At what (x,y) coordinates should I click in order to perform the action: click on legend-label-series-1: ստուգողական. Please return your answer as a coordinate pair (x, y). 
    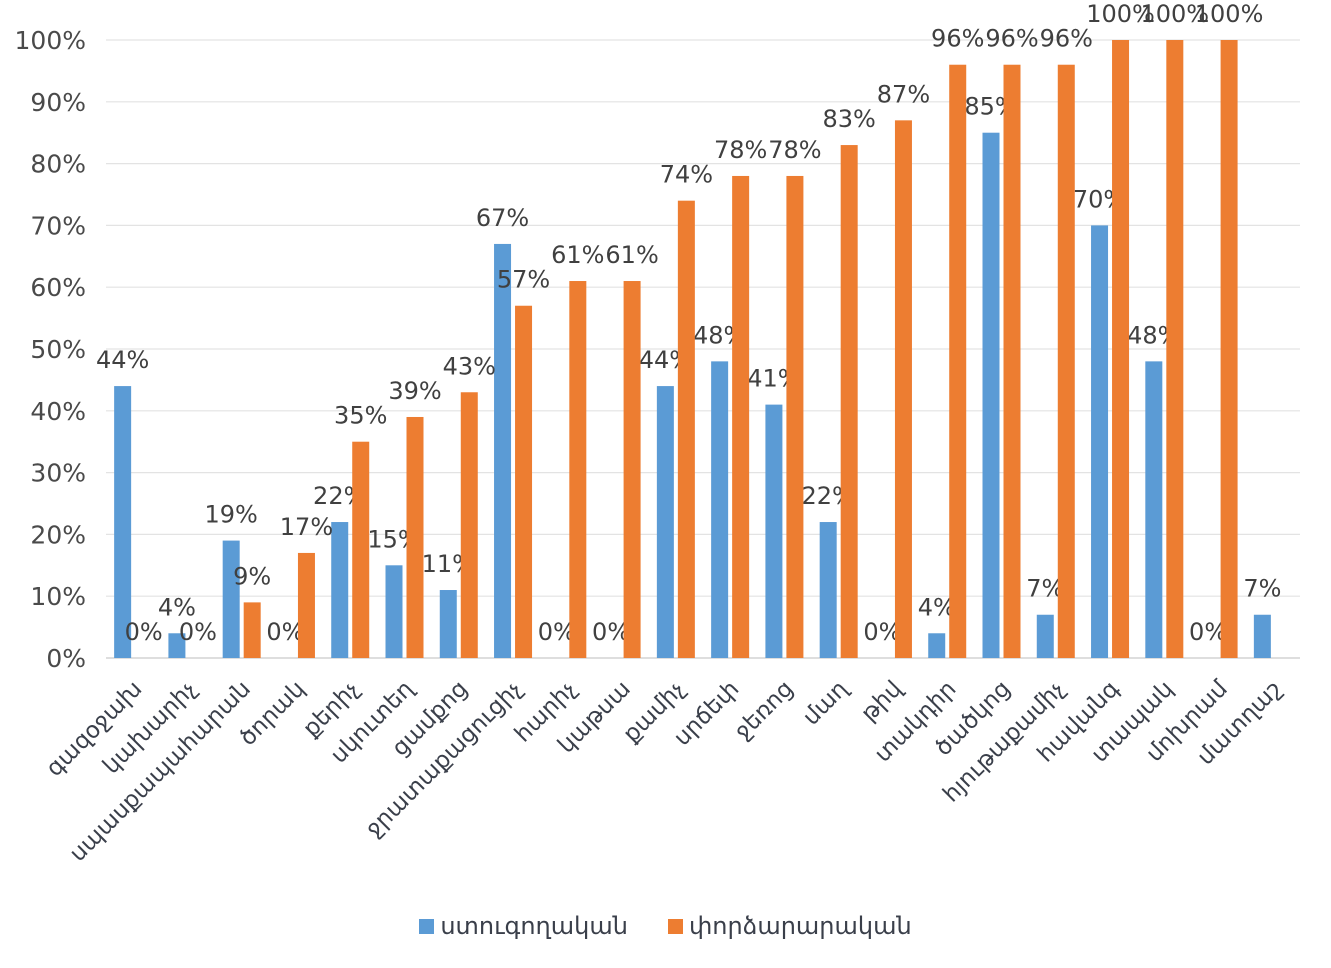
    Looking at the image, I should click on (534, 926).